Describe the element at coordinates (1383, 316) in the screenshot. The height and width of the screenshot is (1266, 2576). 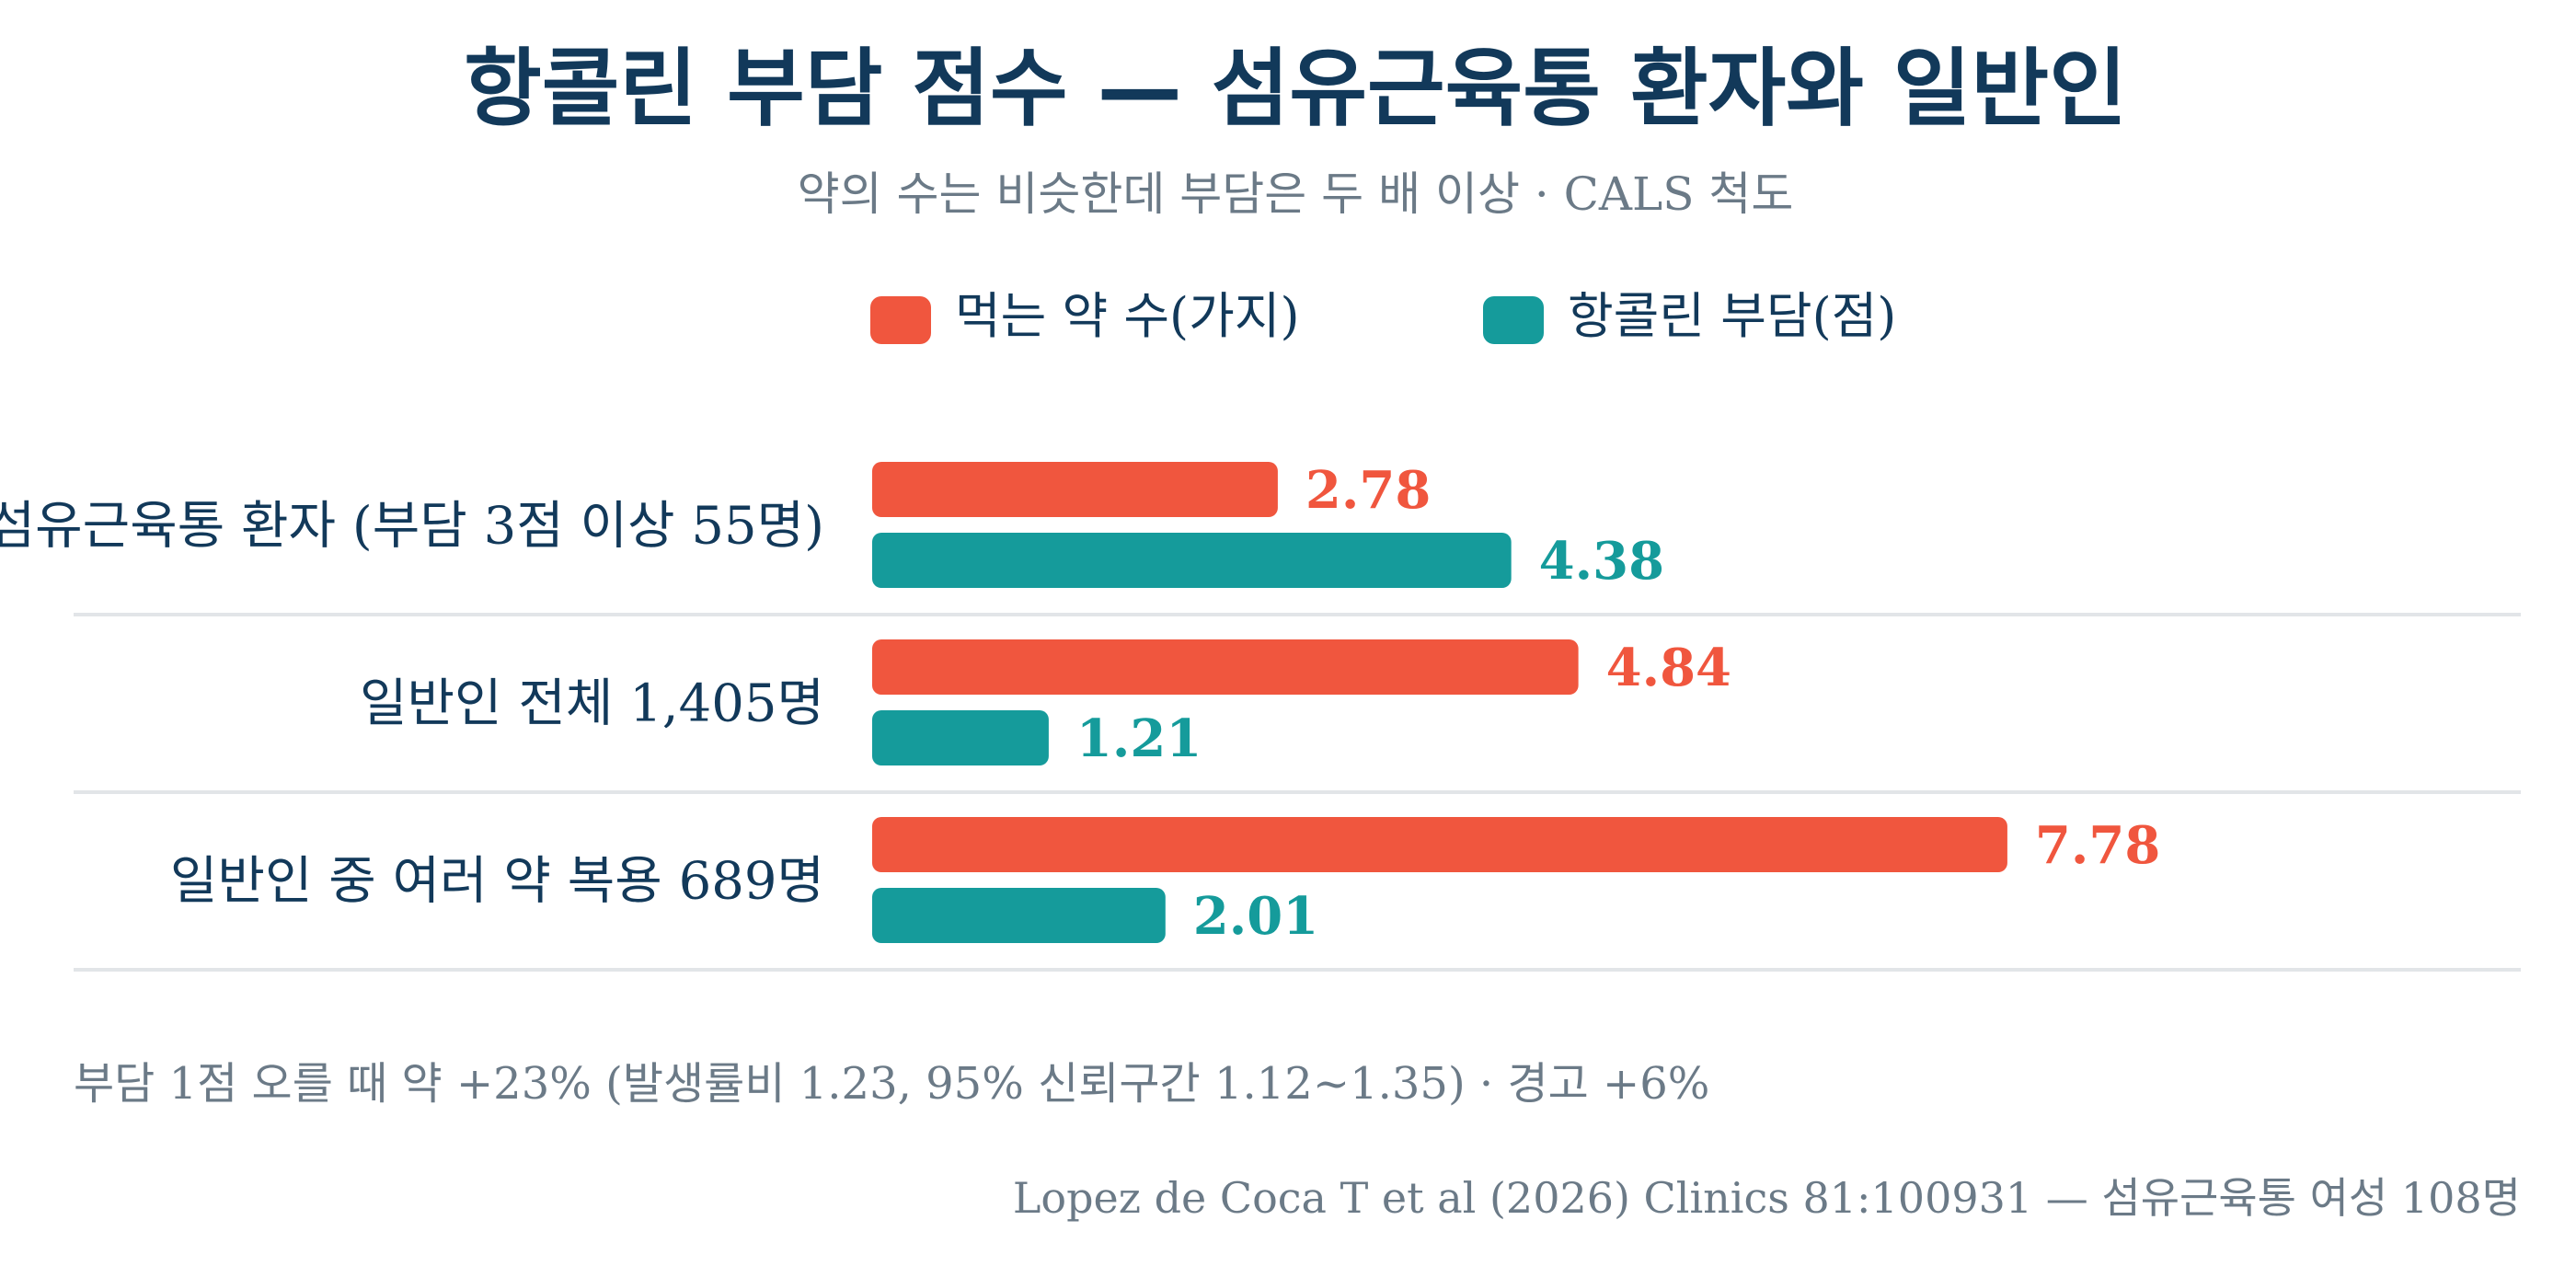
I see `legend: 먹는 약 수(가지) 항콜린 부담(점)` at that location.